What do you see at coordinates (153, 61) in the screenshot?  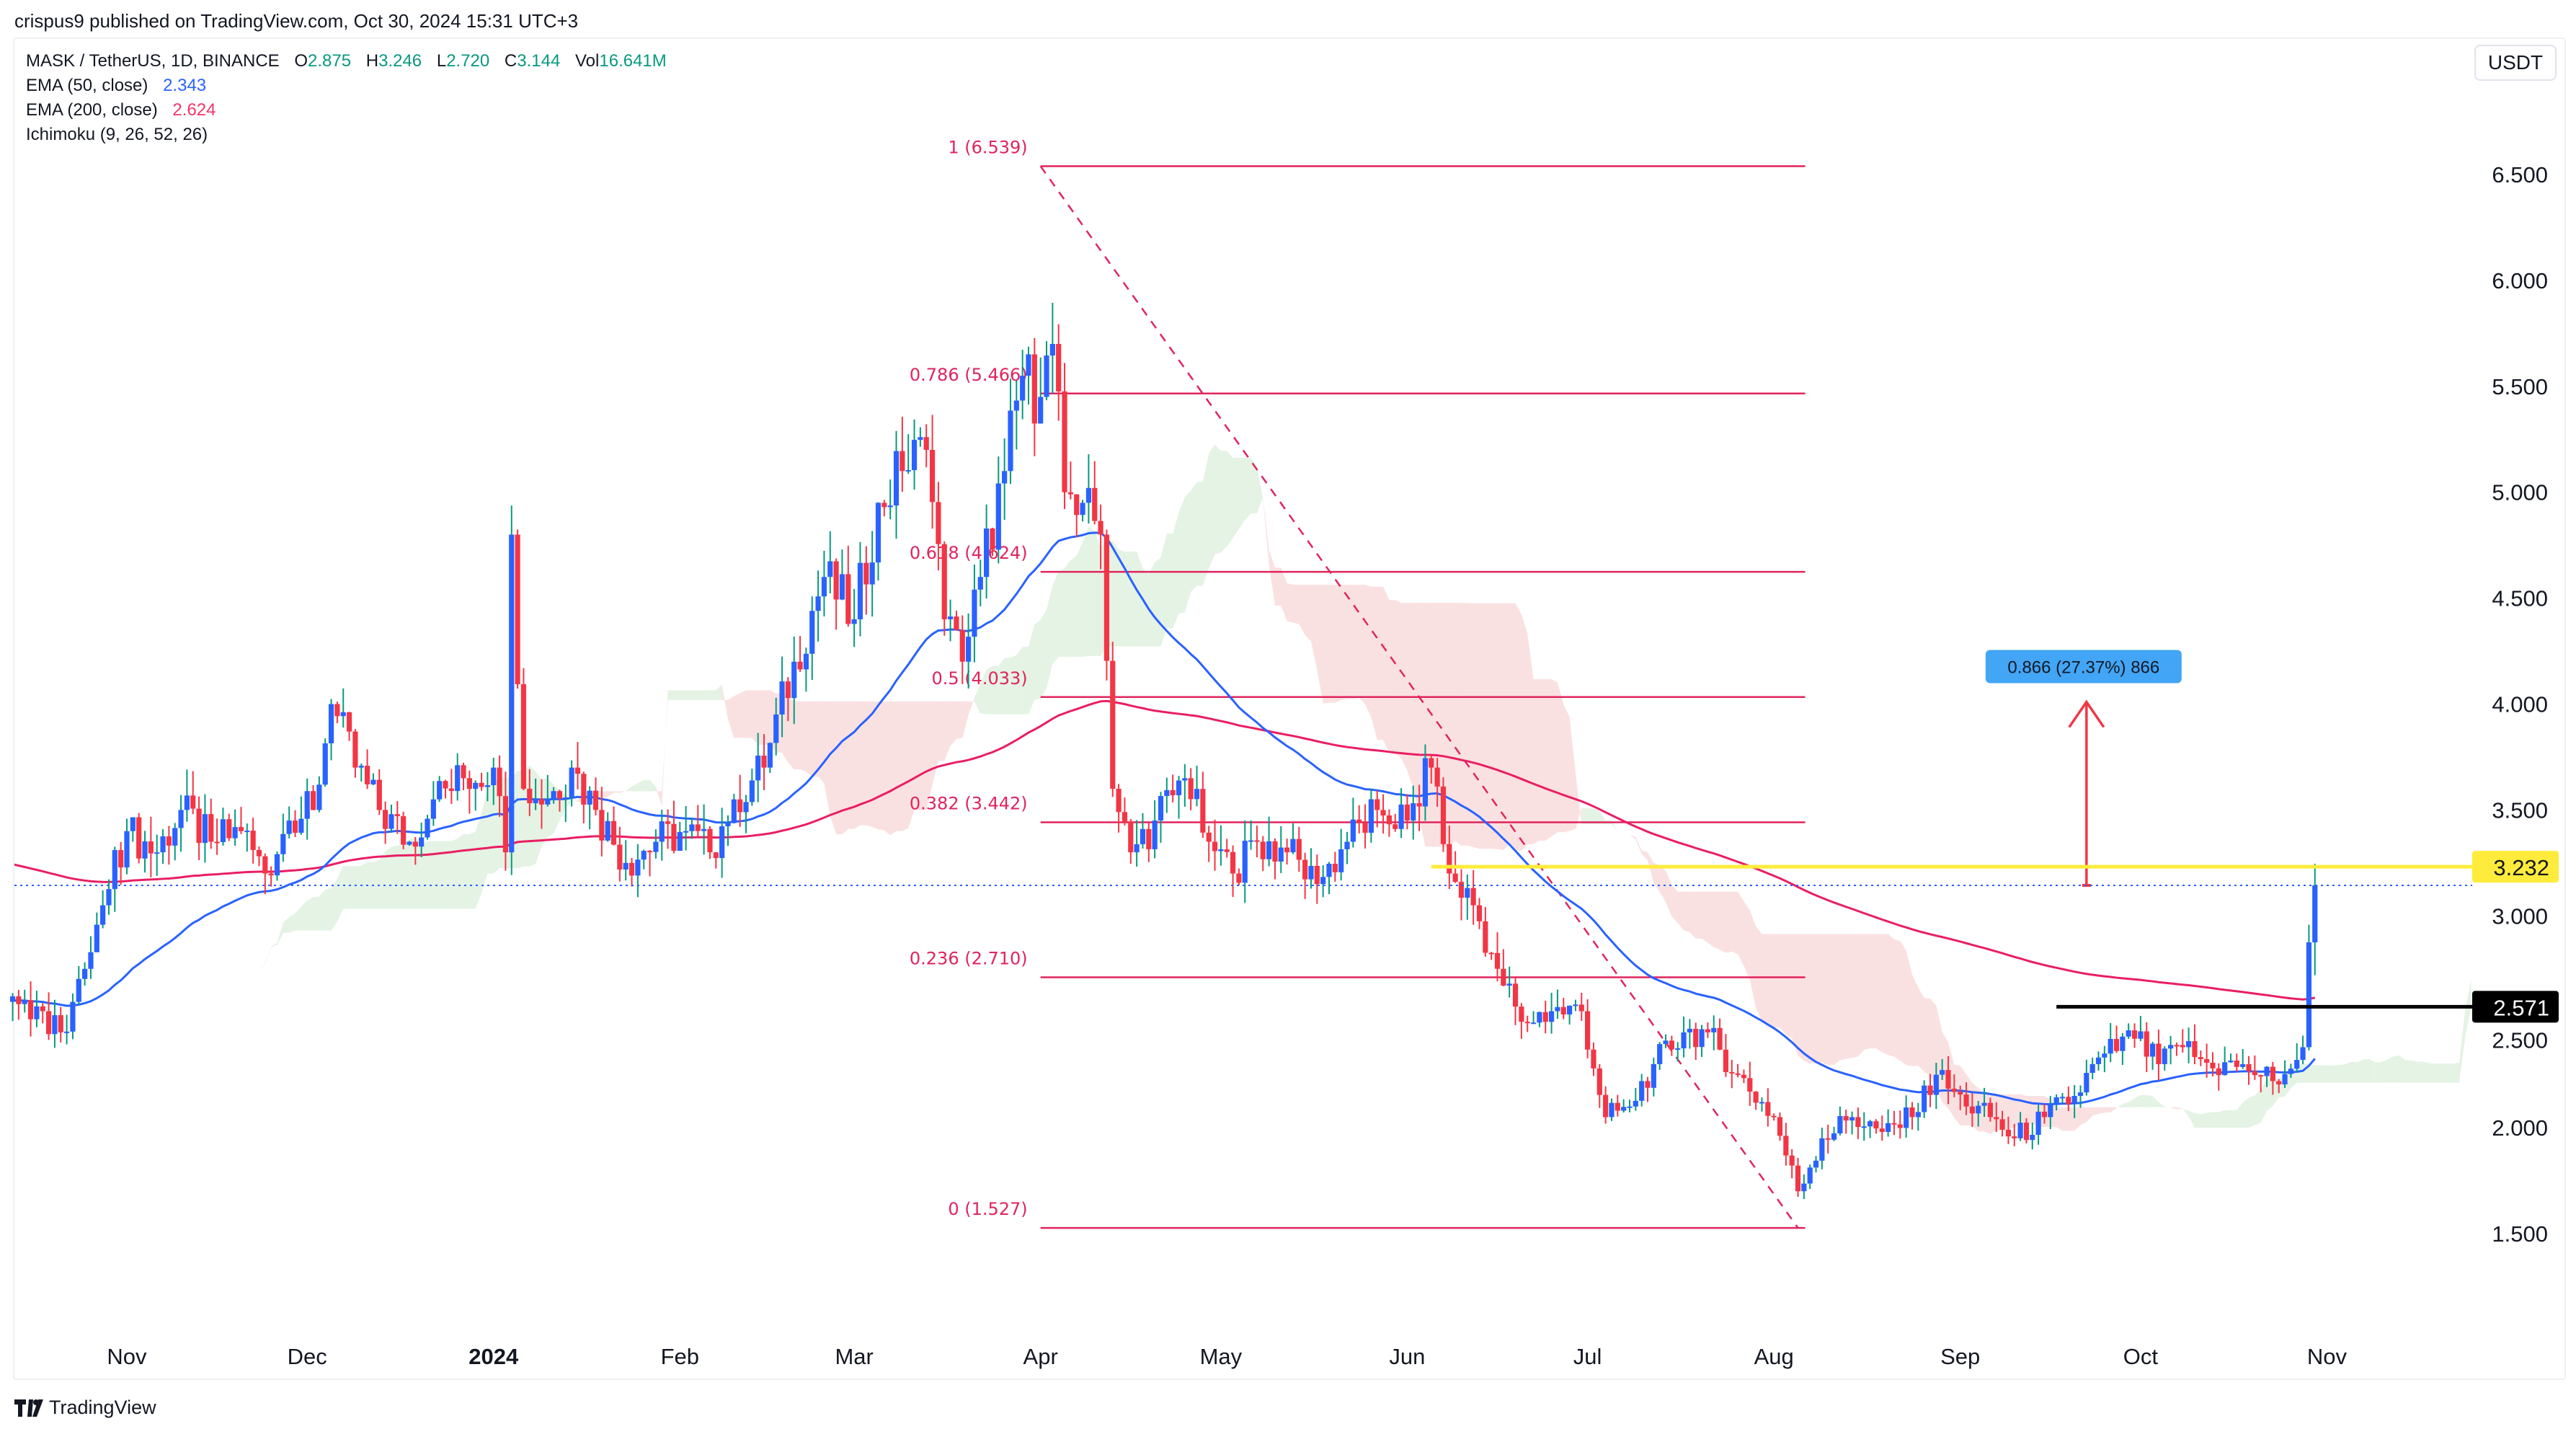 I see `symbol-name: MASK / TetherUS, 1D, BINANCE` at bounding box center [153, 61].